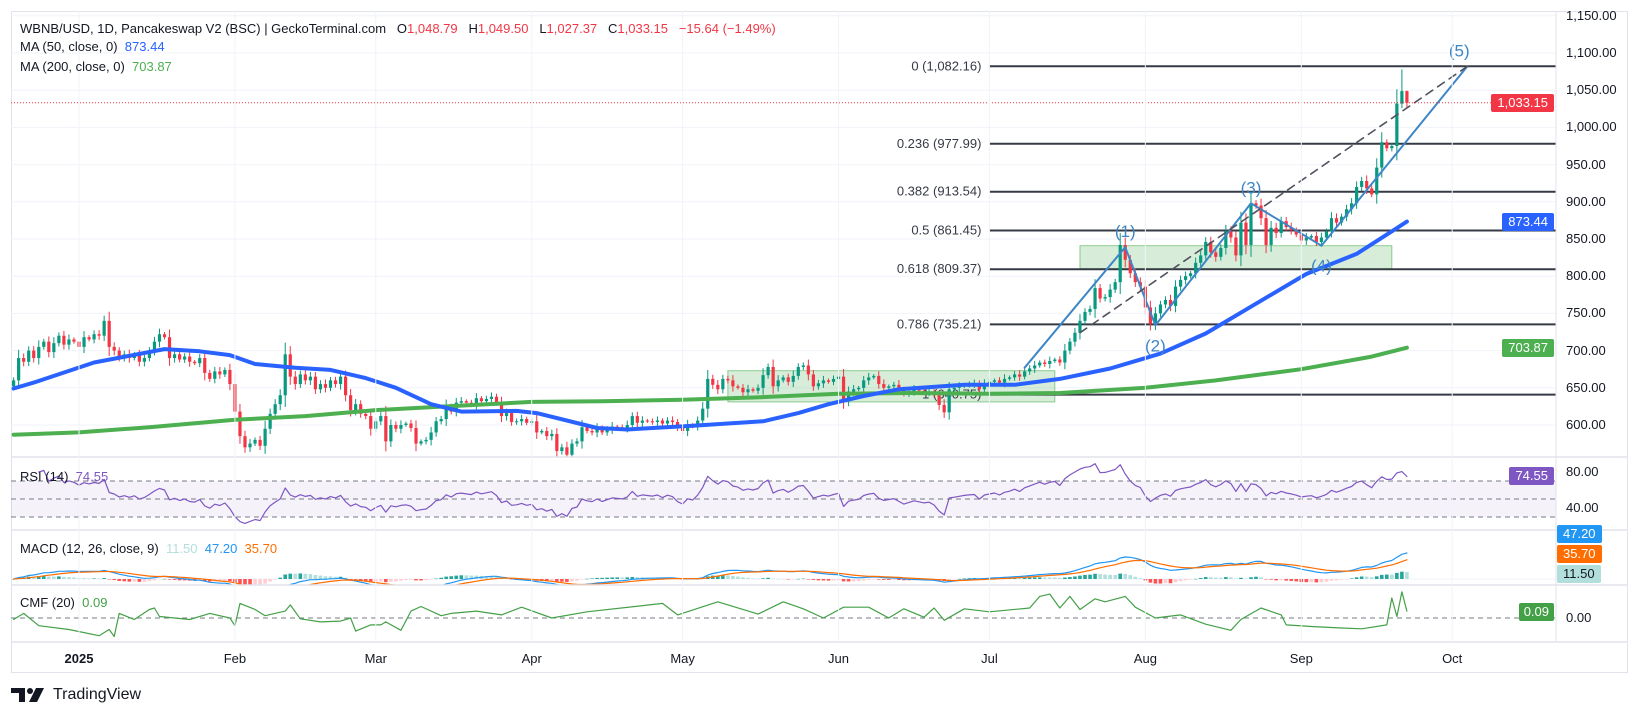 The image size is (1639, 714). Describe the element at coordinates (1528, 221) in the screenshot. I see `ma50-price-tag: 873.44` at that location.